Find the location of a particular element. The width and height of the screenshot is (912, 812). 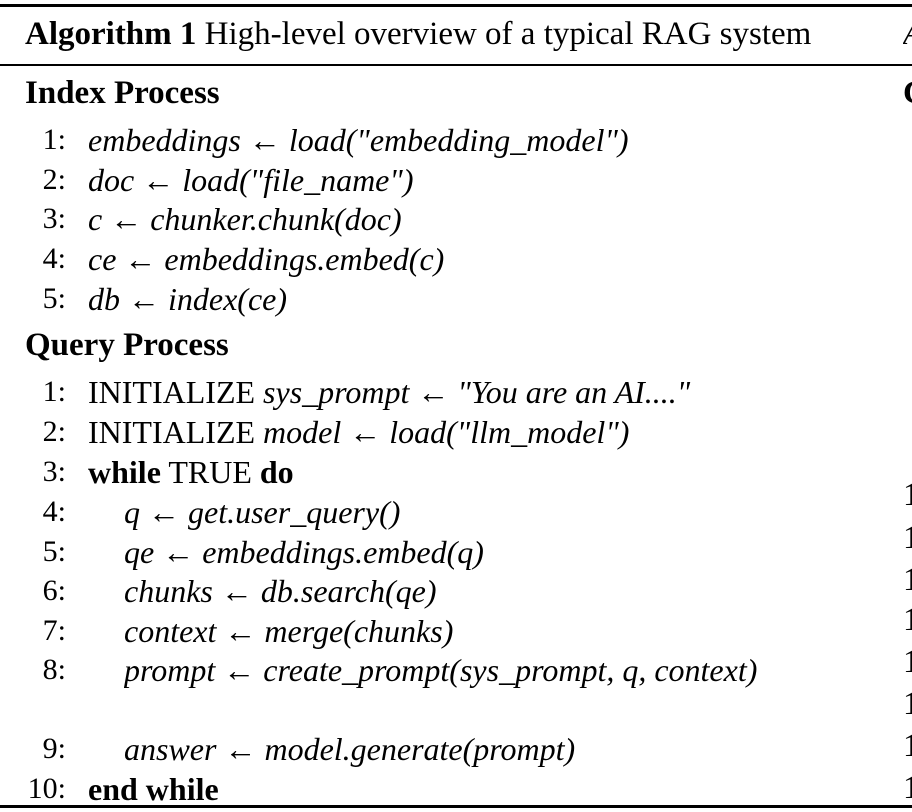

statement: end while is located at coordinates (153, 789).